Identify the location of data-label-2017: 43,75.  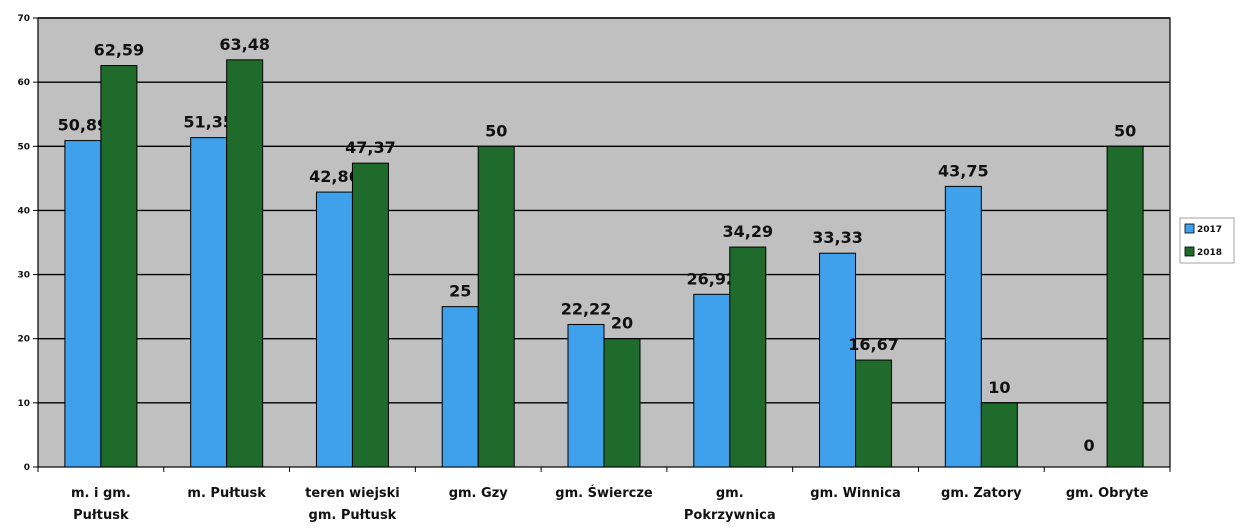
(963, 170).